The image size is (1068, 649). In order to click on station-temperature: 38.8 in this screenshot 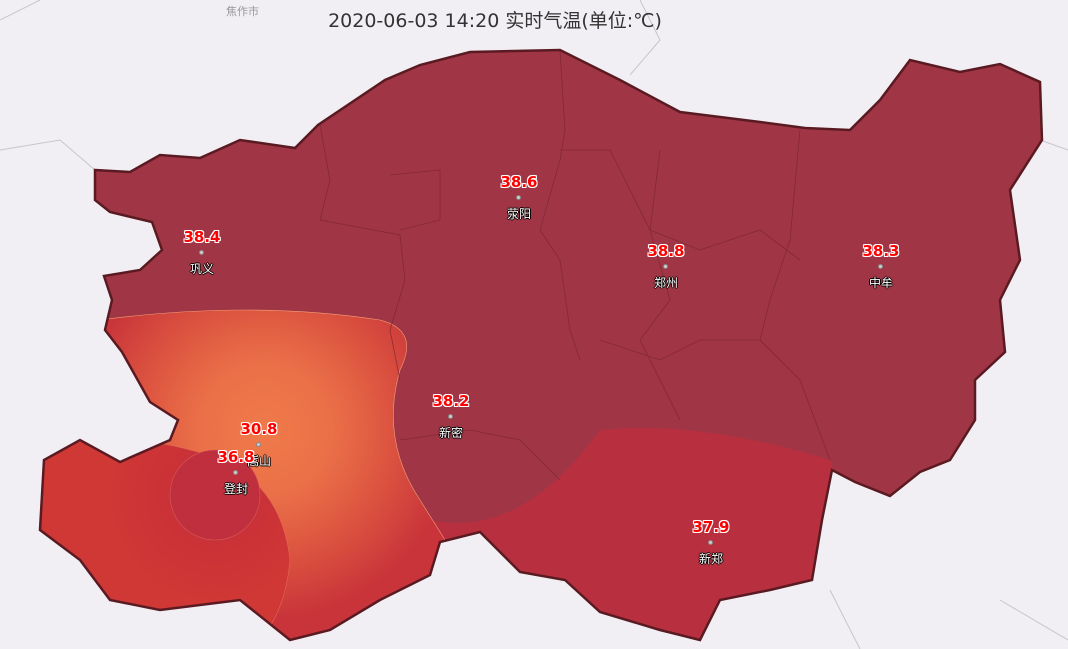, I will do `click(666, 251)`.